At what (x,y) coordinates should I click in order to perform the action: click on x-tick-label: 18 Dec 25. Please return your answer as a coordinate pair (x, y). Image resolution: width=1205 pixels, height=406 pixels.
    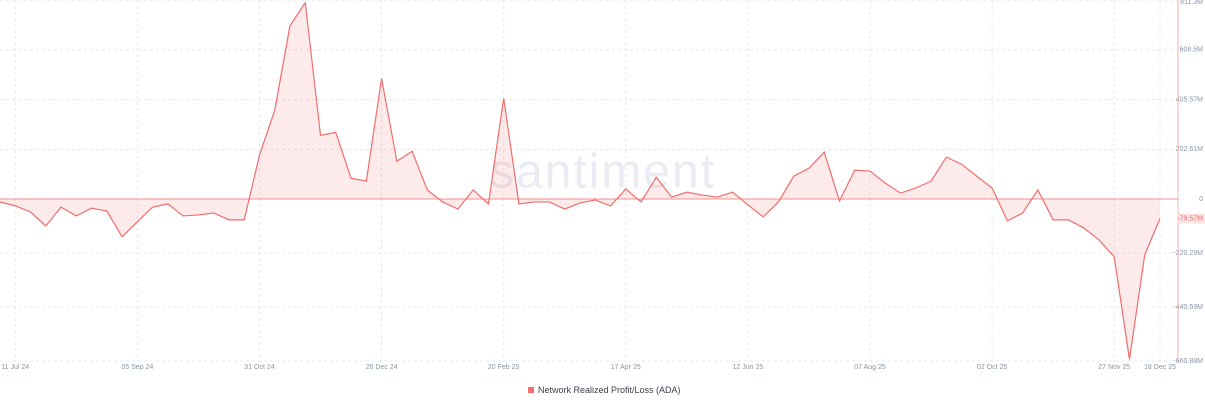
    Looking at the image, I should click on (1160, 367).